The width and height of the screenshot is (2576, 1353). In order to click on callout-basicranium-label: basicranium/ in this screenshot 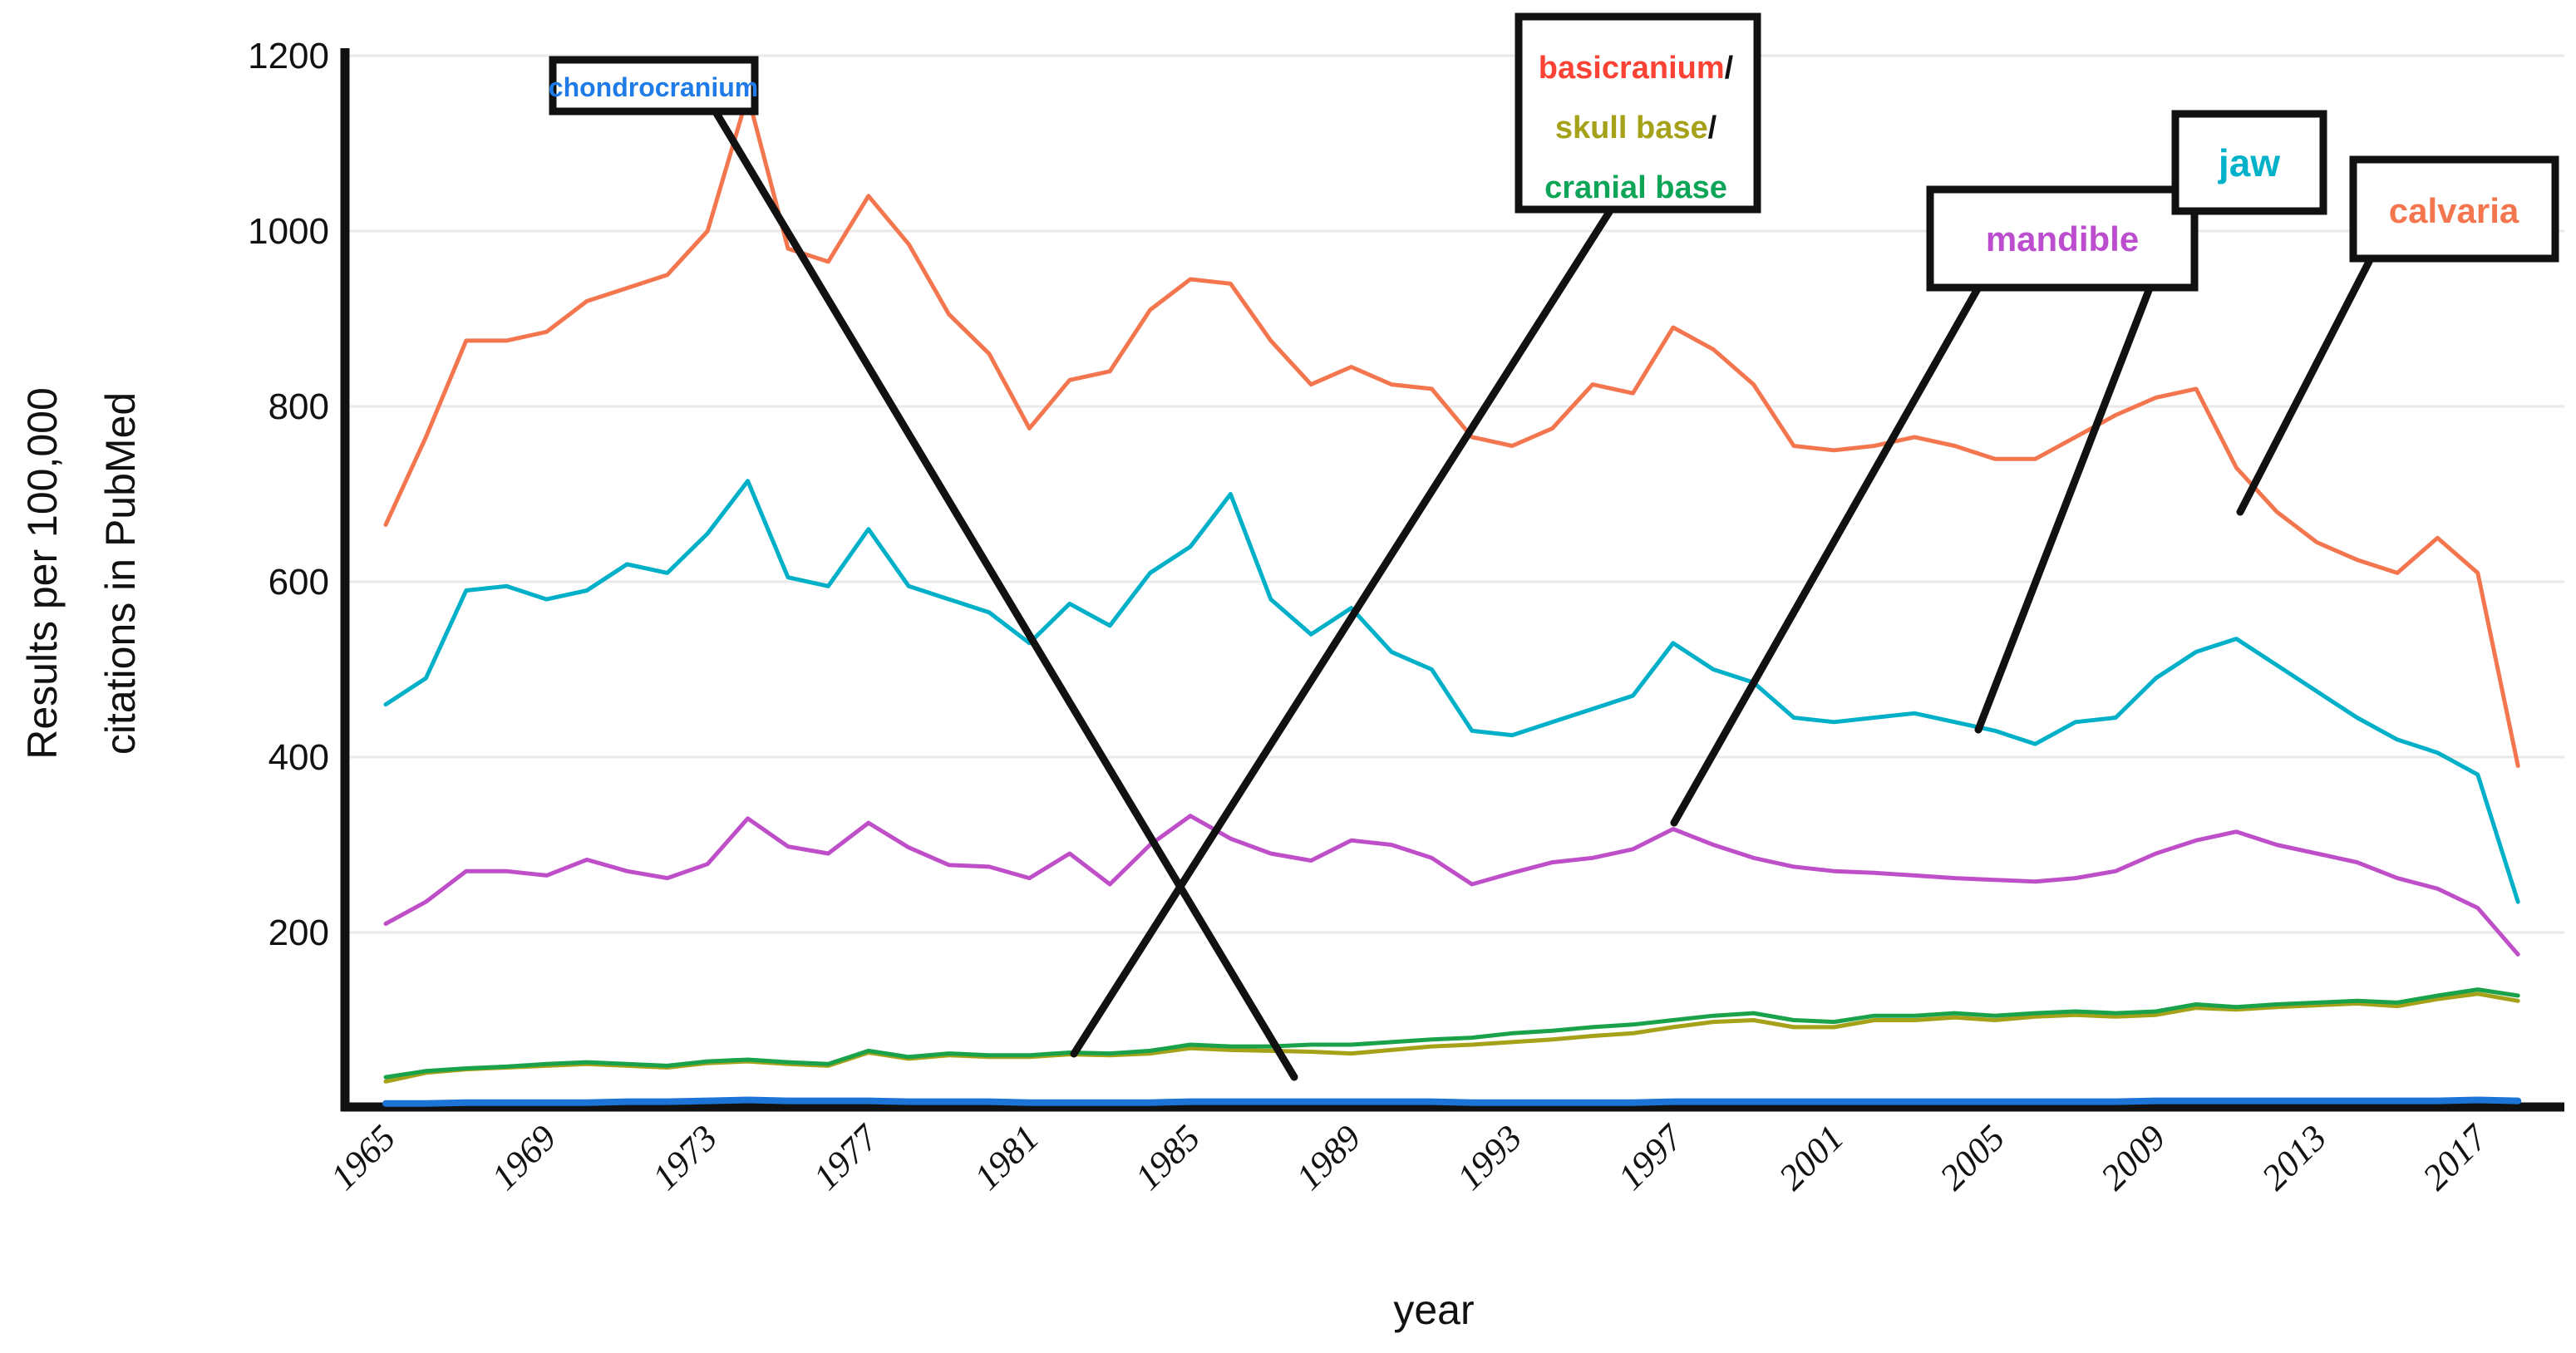, I will do `click(1636, 68)`.